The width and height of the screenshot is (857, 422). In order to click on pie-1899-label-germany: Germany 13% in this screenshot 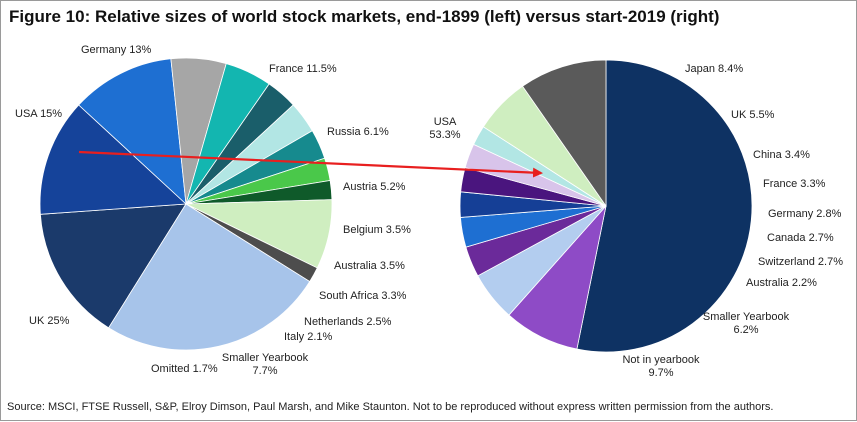, I will do `click(116, 50)`.